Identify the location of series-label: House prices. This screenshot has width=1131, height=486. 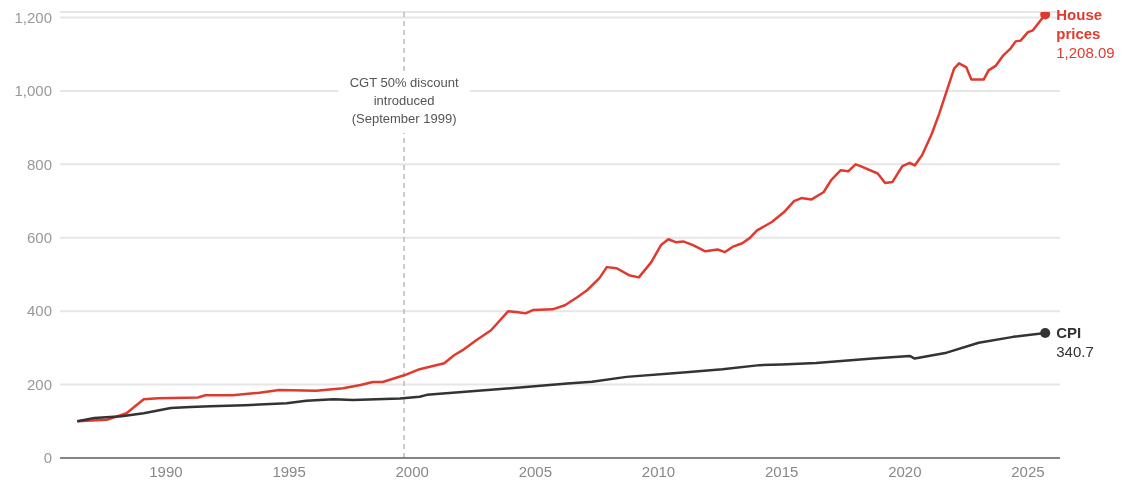
(1079, 23).